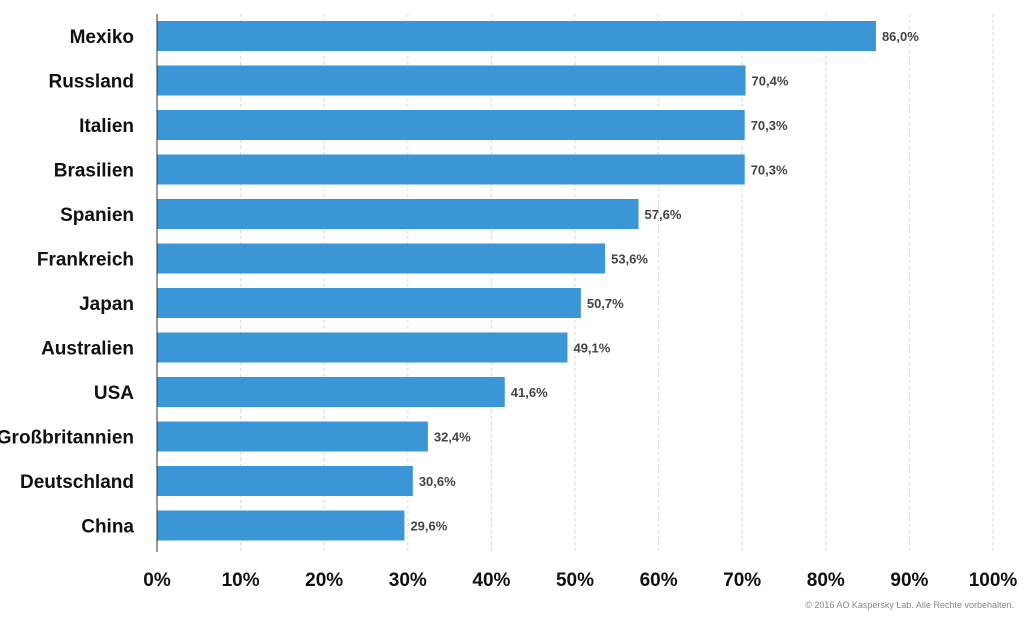 The image size is (1024, 618). I want to click on category-label: Italien, so click(106, 126).